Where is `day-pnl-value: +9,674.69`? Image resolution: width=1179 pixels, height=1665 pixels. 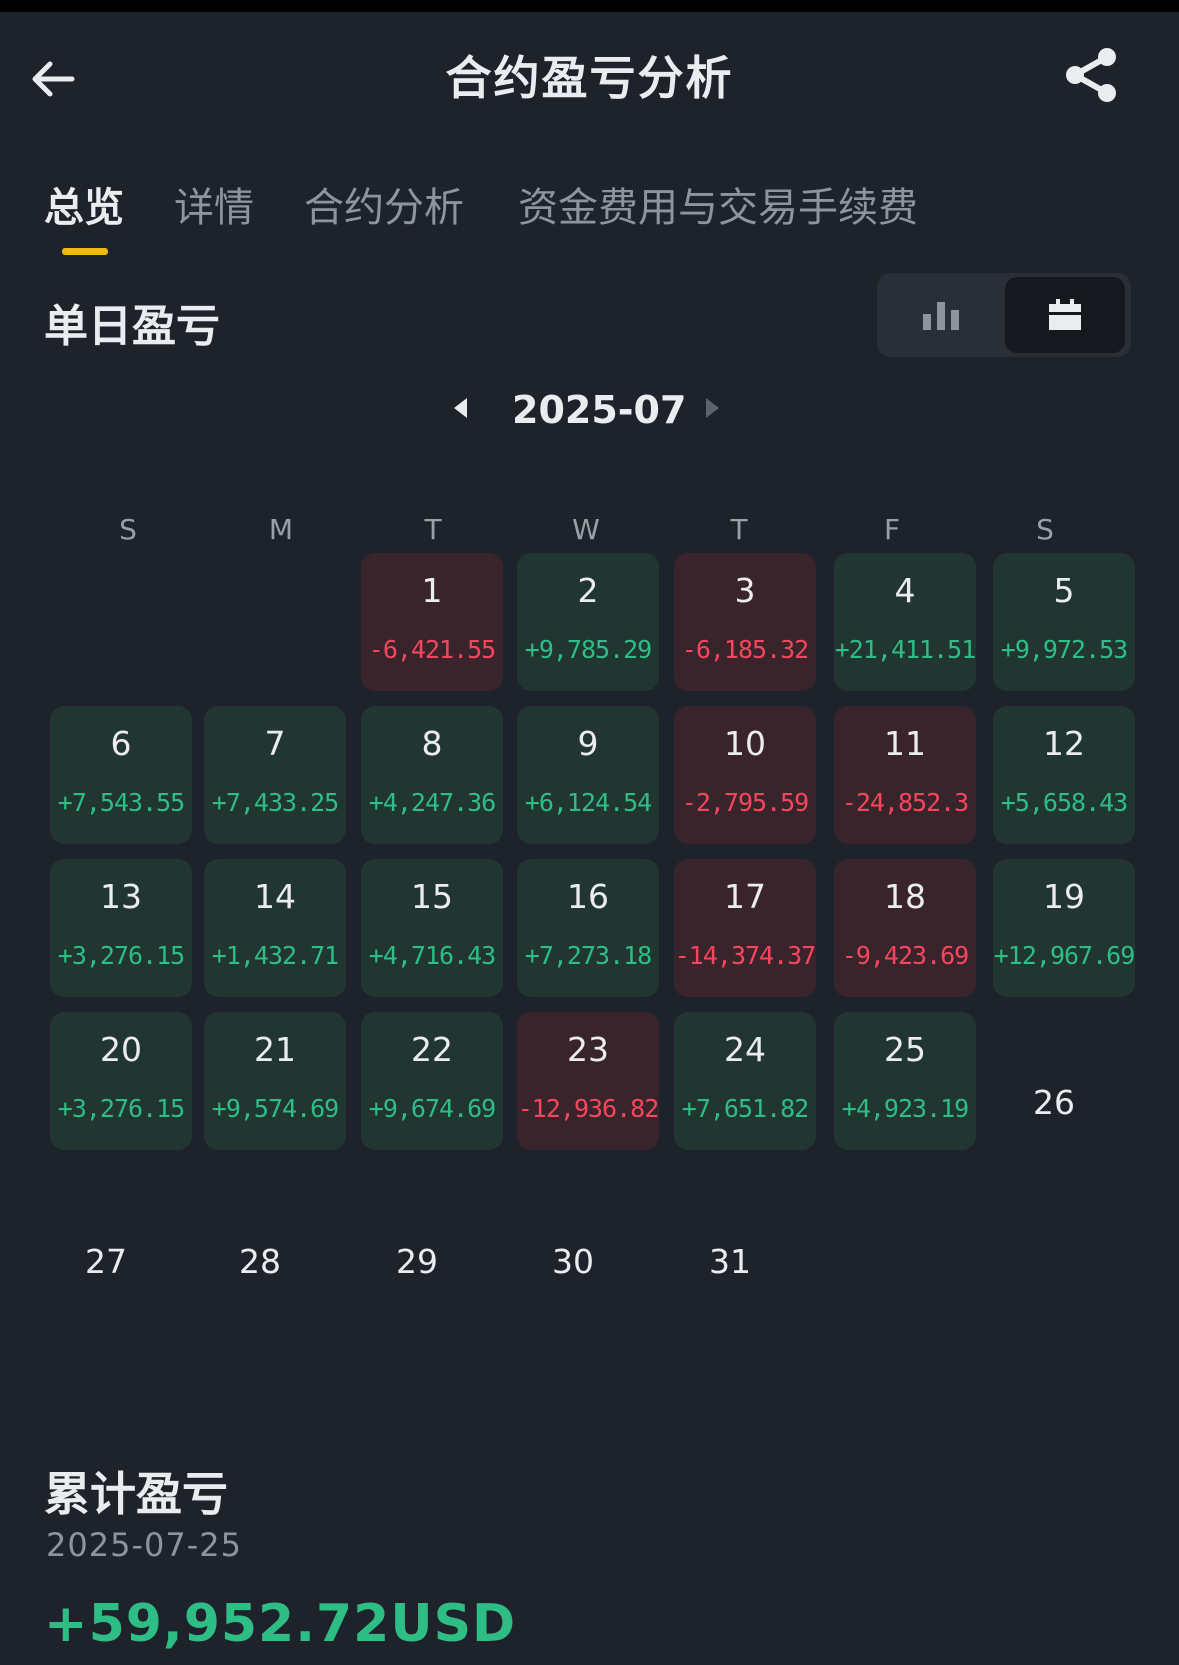 day-pnl-value: +9,674.69 is located at coordinates (432, 1108).